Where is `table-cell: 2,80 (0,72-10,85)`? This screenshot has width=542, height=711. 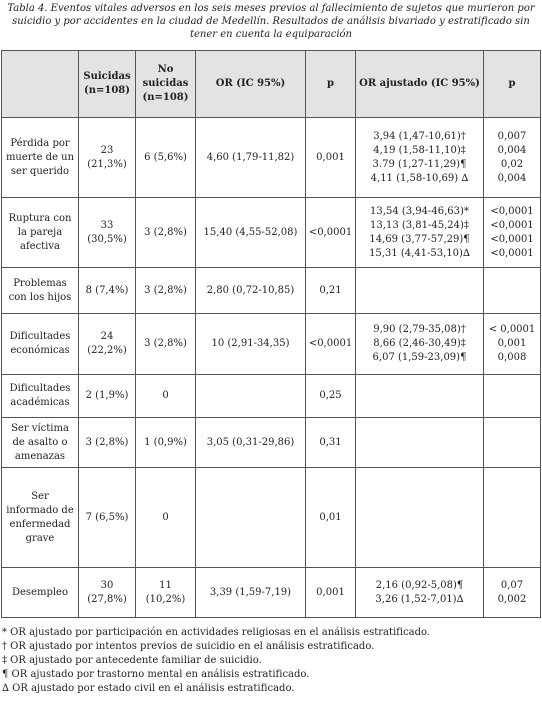
table-cell: 2,80 (0,72-10,85) is located at coordinates (250, 290).